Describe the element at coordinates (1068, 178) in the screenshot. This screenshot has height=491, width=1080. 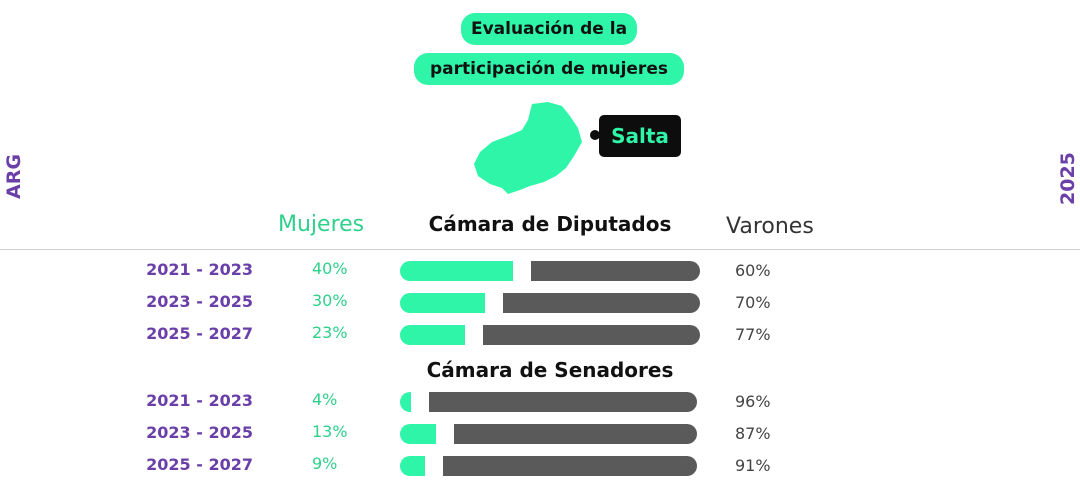
I see `year-label: 2025` at that location.